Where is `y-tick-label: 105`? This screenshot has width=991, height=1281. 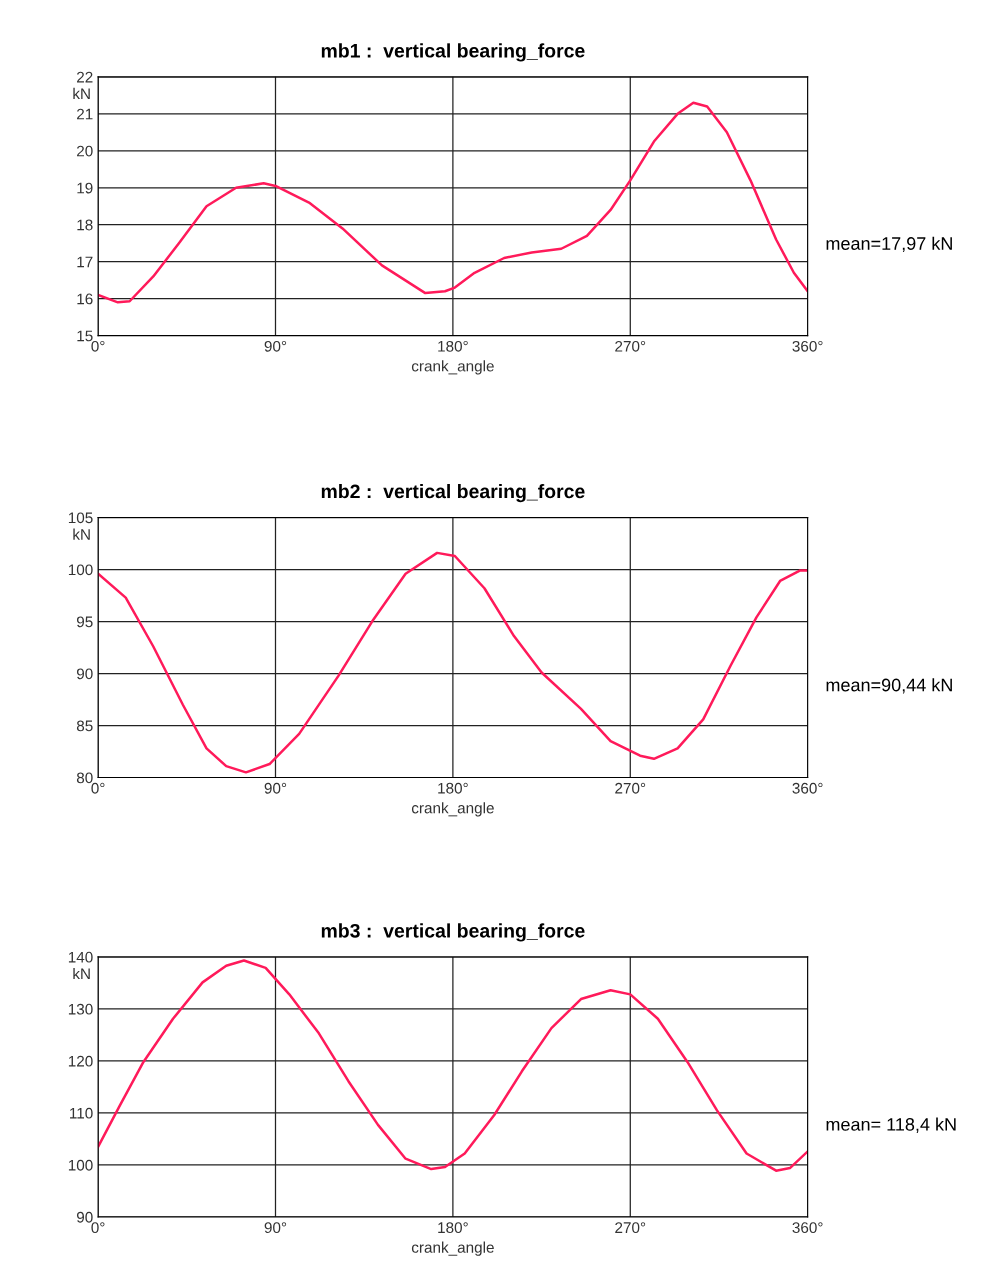
y-tick-label: 105 is located at coordinates (80, 518).